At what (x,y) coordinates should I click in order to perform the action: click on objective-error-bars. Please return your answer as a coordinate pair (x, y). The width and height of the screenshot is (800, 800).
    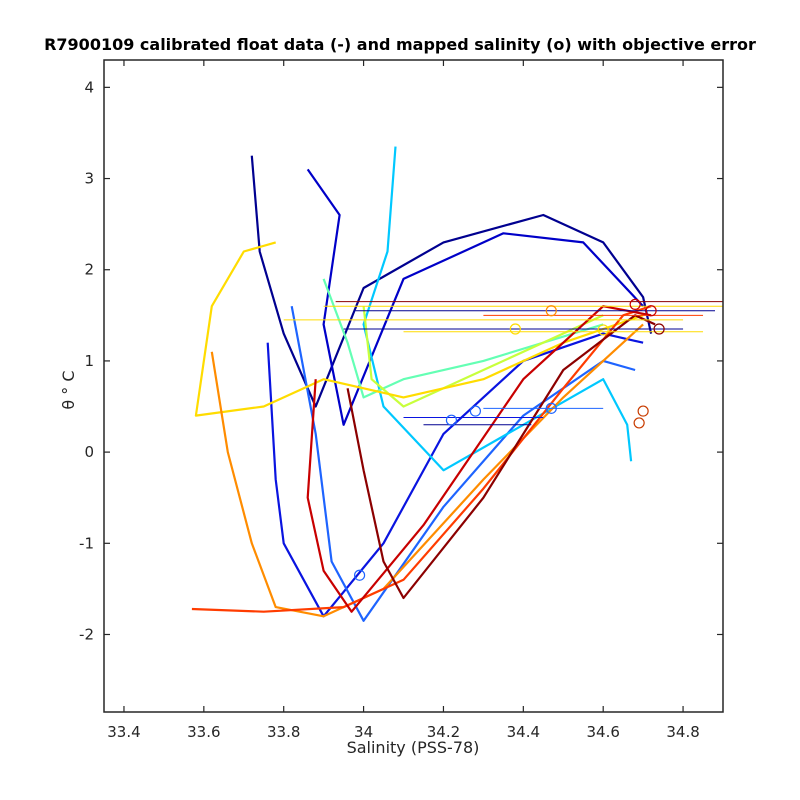
    Looking at the image, I should click on (503, 363).